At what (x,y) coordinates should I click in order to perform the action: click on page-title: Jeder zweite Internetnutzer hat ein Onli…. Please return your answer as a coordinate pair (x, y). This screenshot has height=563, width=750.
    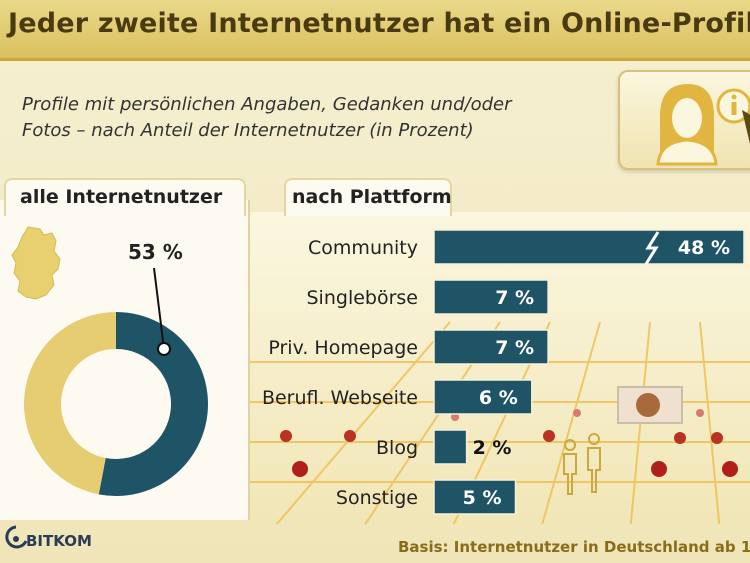
    Looking at the image, I should click on (379, 23).